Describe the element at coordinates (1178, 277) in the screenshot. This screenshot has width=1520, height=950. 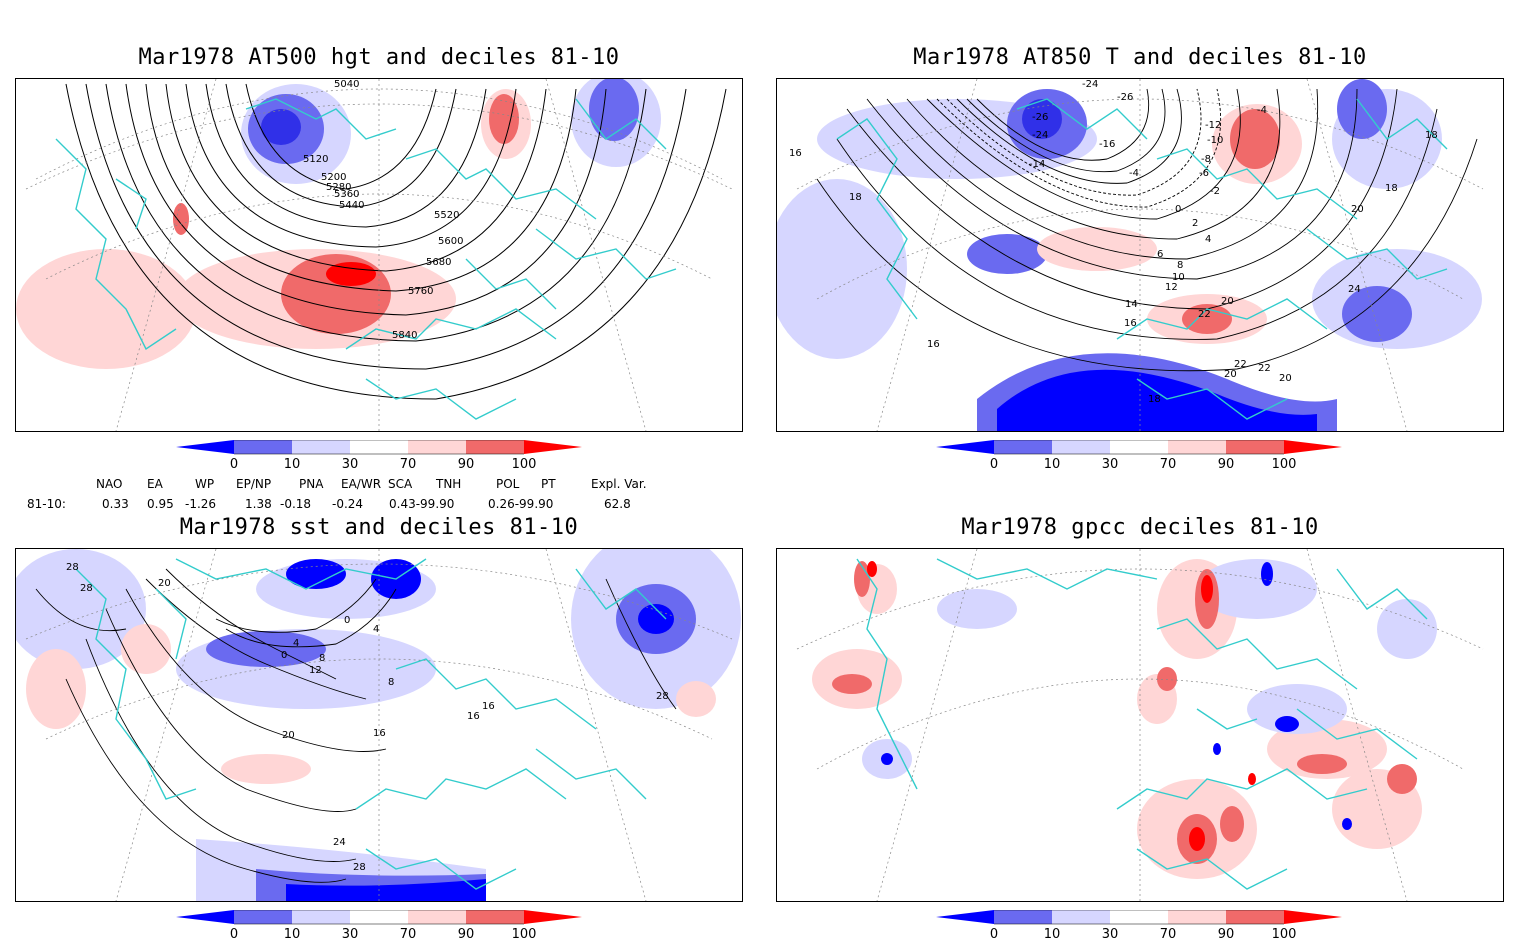
I see `contour-label: 10` at that location.